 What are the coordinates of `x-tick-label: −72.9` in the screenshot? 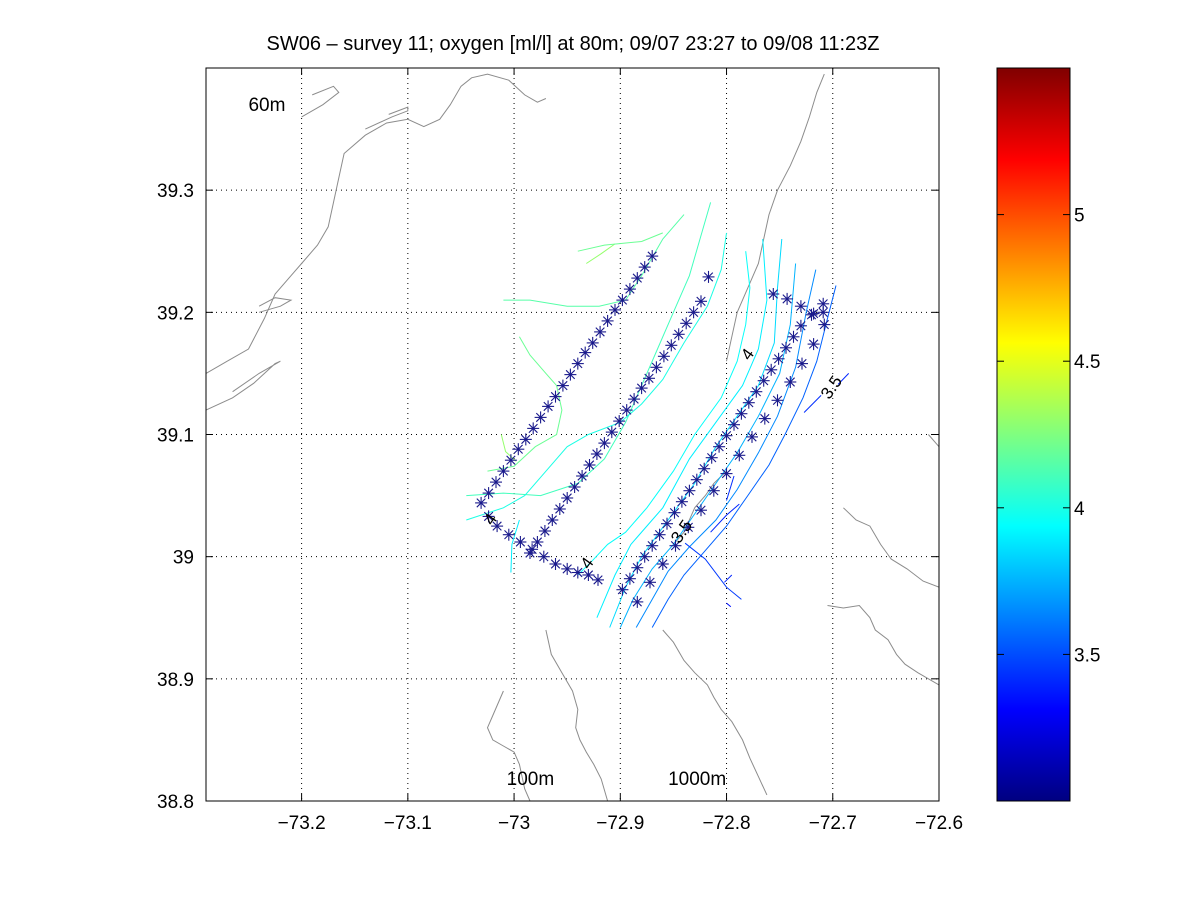 It's located at (620, 823).